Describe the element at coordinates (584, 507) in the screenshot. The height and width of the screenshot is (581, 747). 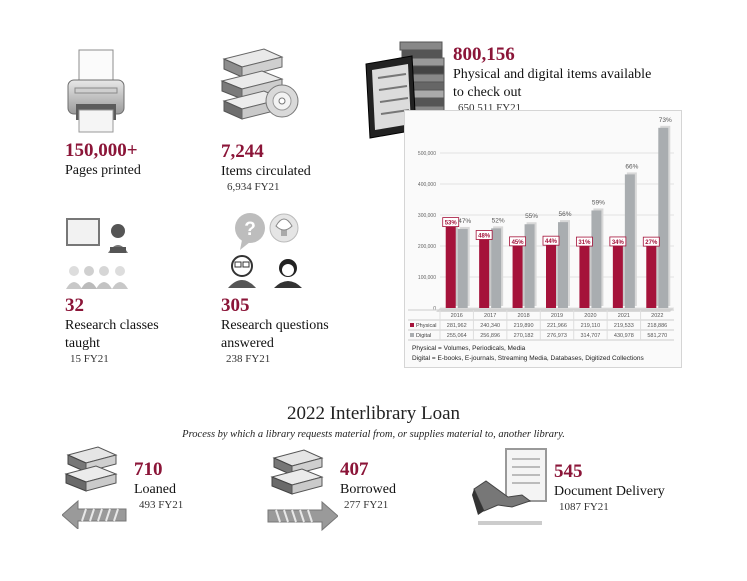
I see `ill-delivery-prior: 1087 FY21` at that location.